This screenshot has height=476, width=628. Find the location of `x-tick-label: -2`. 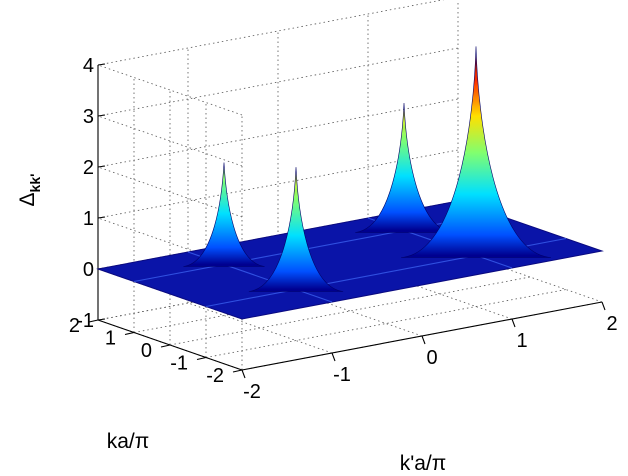

x-tick-label: -2 is located at coordinates (252, 392).